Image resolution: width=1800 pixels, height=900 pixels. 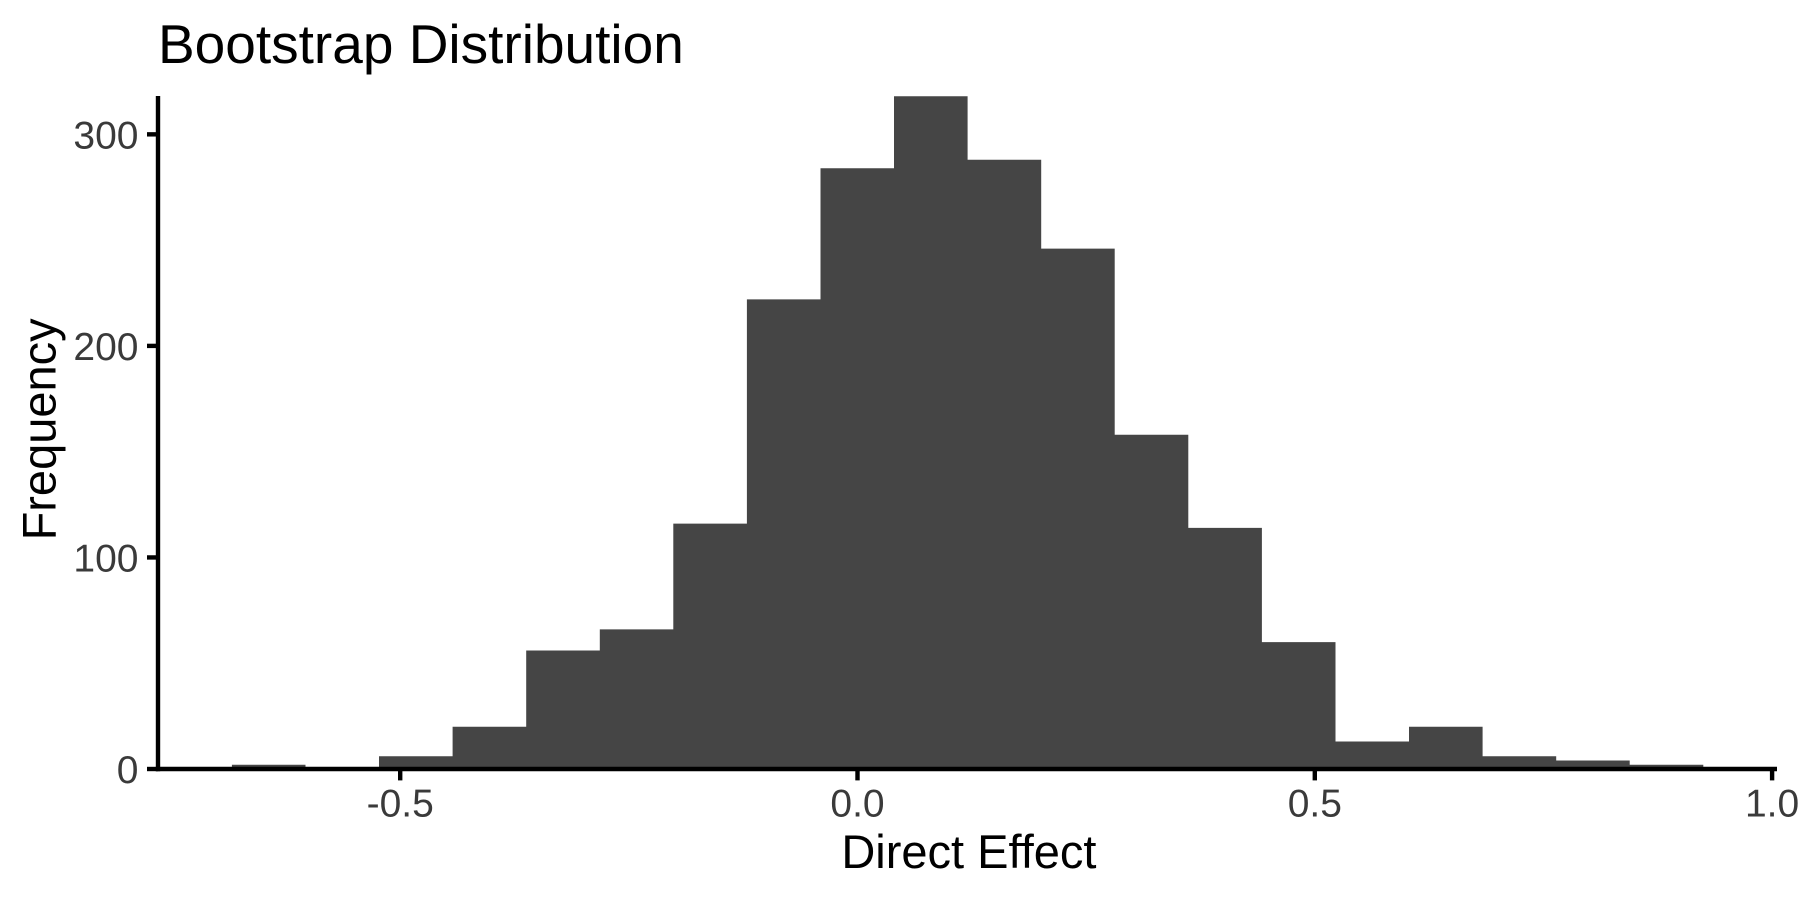 I want to click on svg-text: 1.0, so click(x=1772, y=803).